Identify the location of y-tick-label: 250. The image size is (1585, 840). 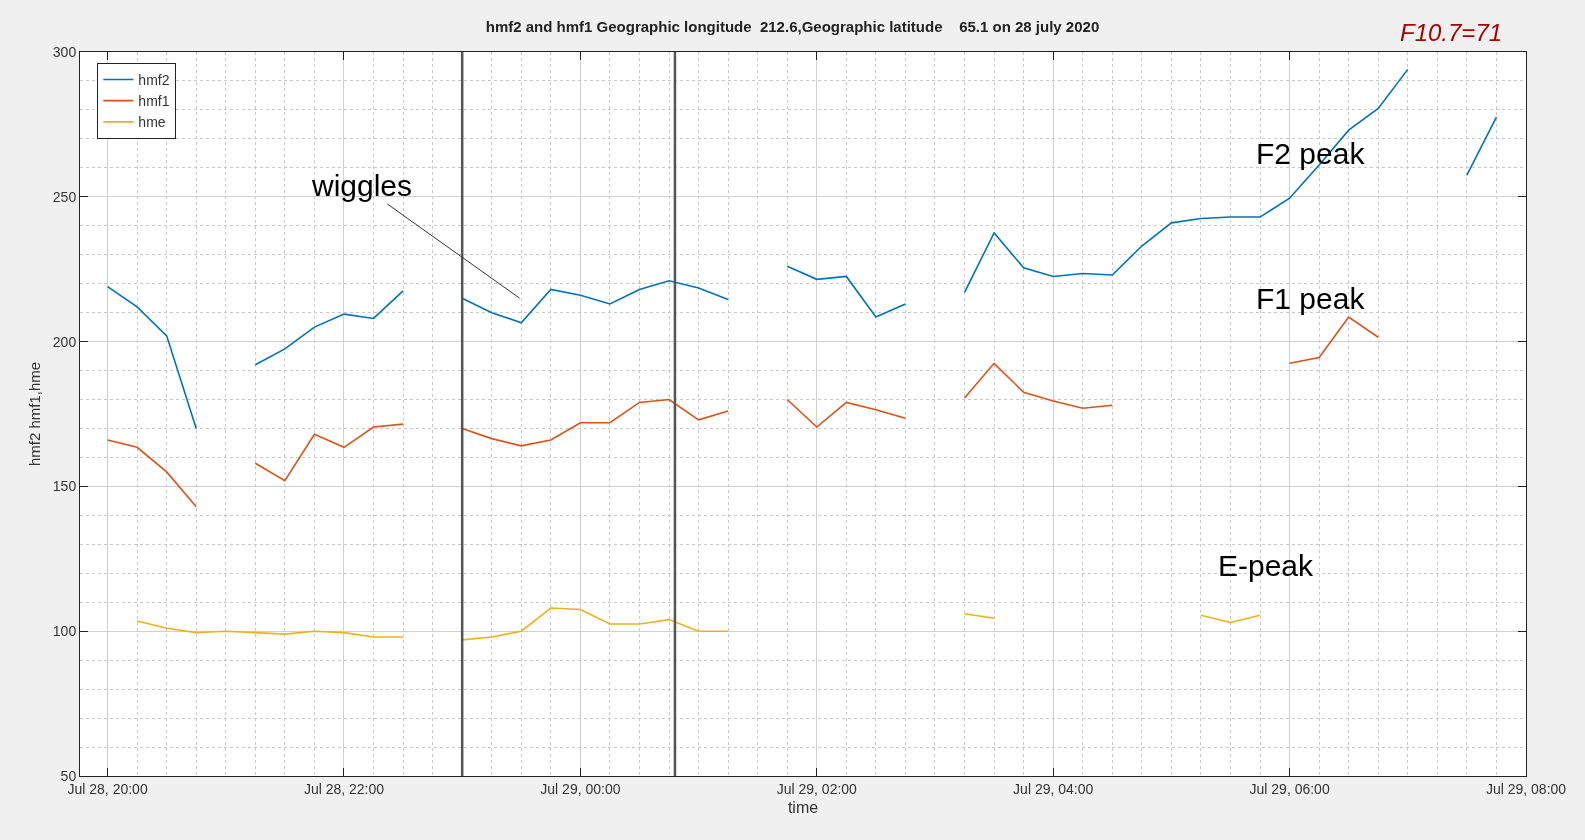
(64, 196).